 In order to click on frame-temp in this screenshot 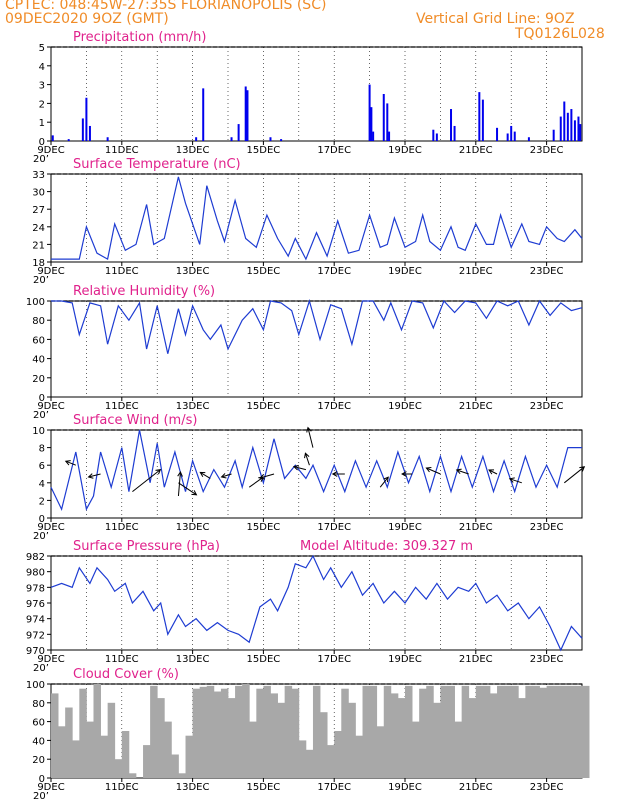, I will do `click(316, 218)`.